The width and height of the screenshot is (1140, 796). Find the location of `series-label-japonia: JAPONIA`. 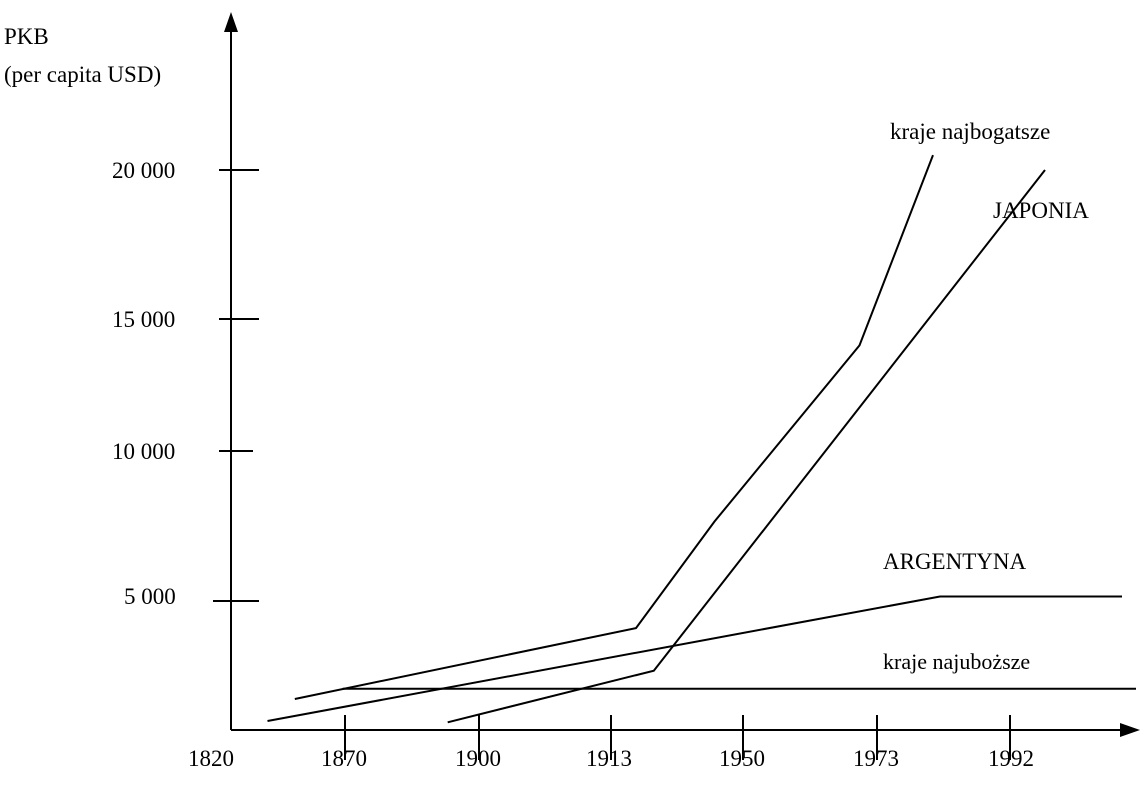

series-label-japonia: JAPONIA is located at coordinates (1041, 210).